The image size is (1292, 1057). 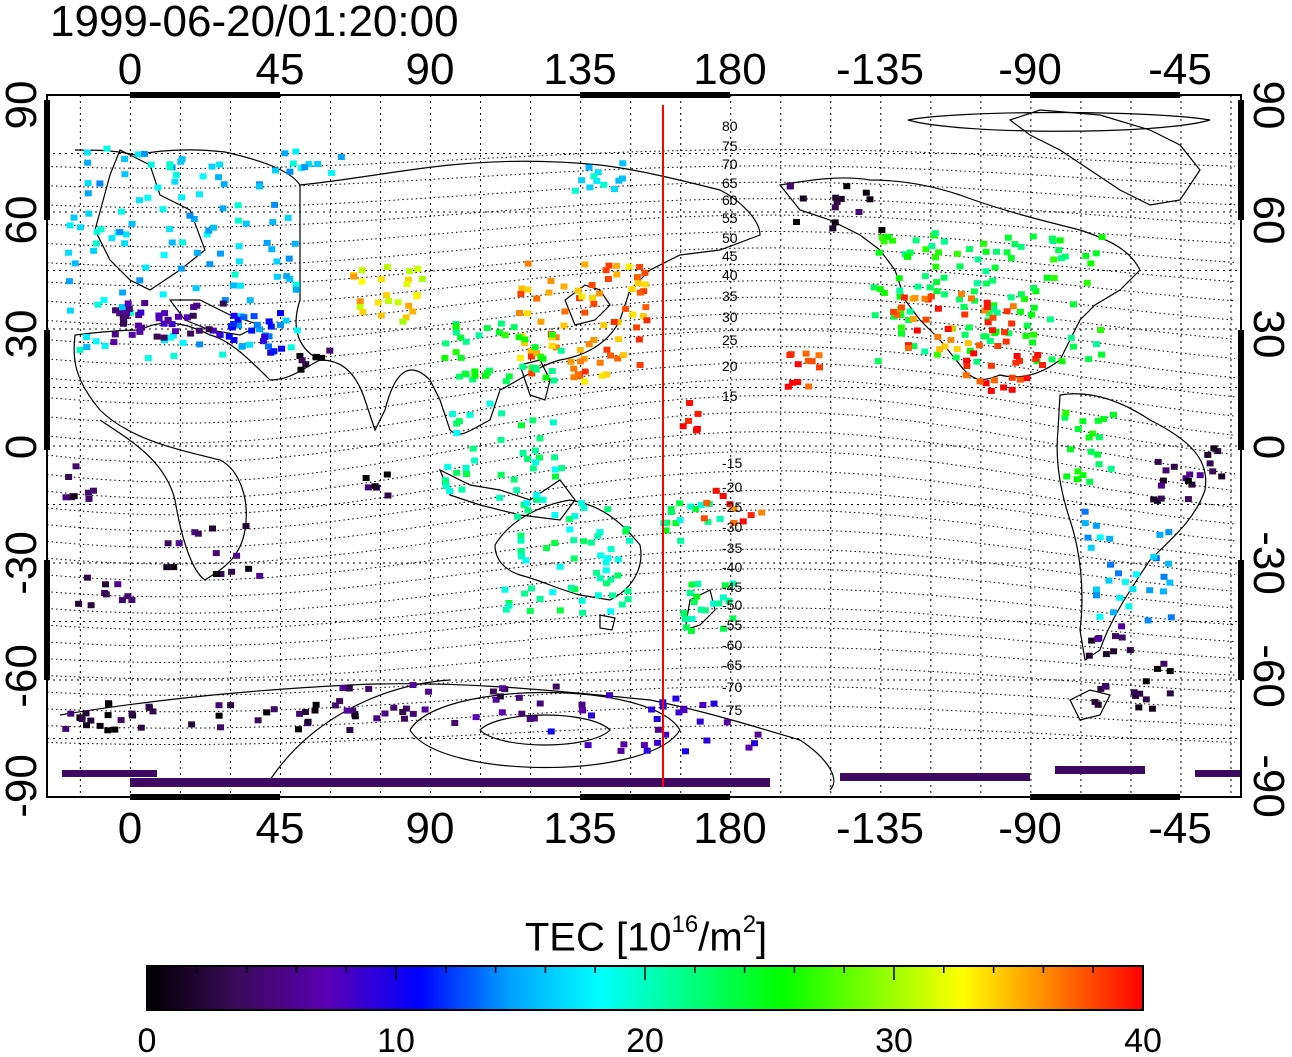 I want to click on contour-label: 75, so click(x=730, y=146).